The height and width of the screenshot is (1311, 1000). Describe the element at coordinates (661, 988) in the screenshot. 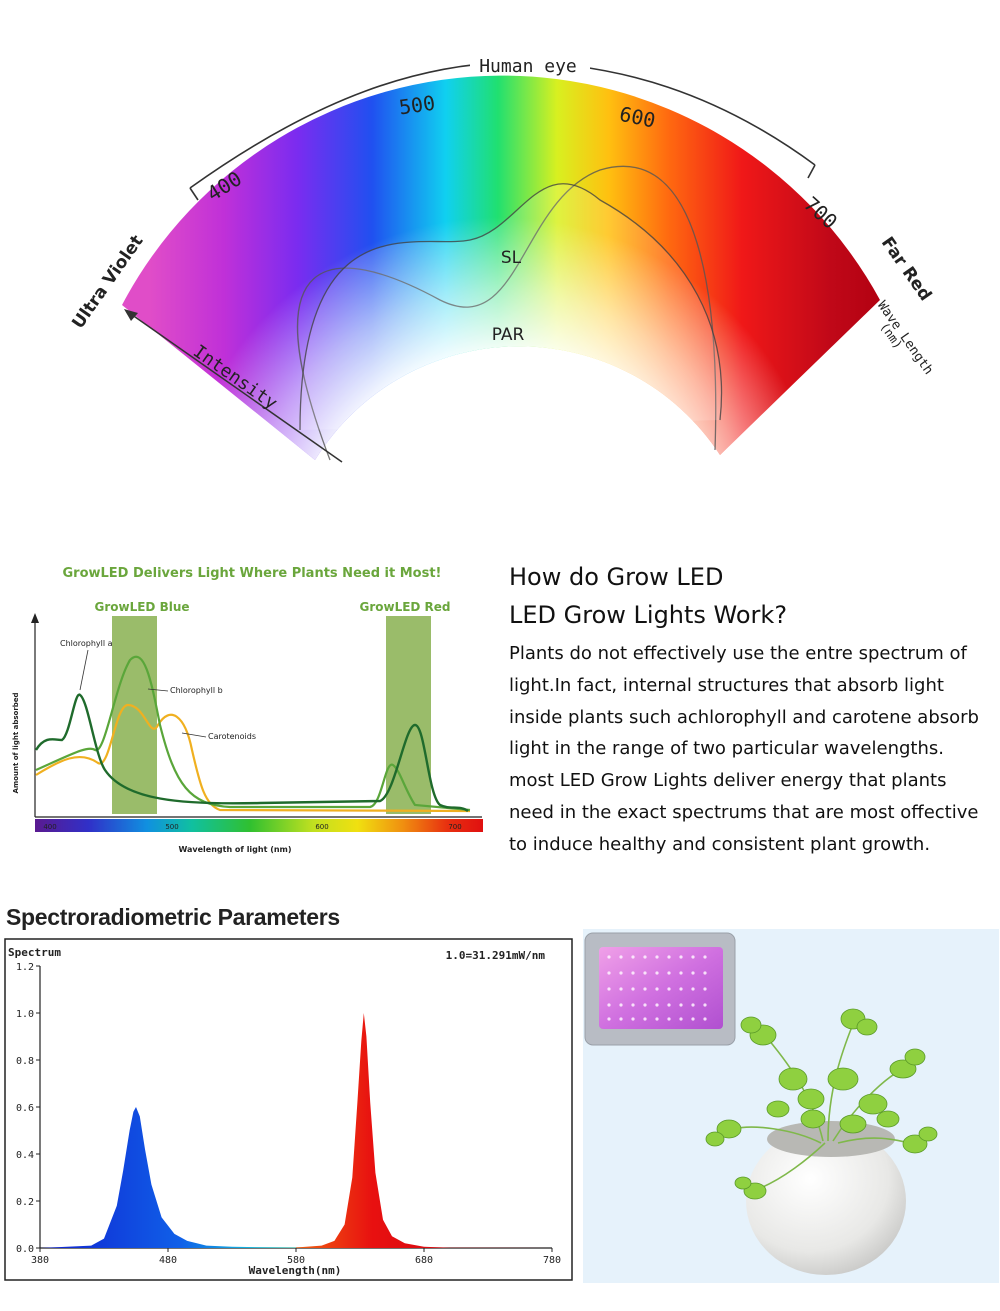

I see `lamp-led-panel` at that location.